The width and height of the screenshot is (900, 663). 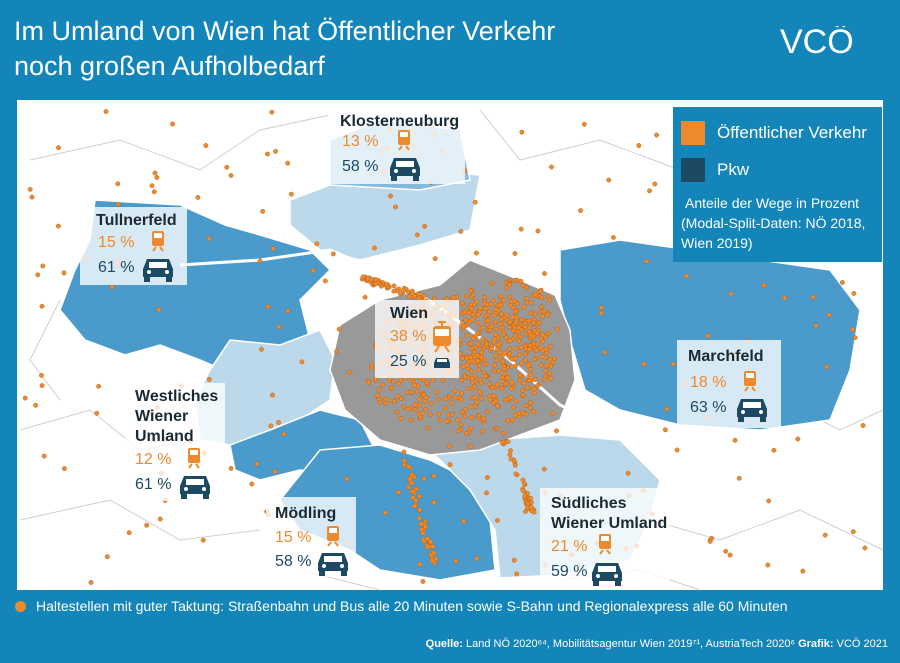 What do you see at coordinates (136, 220) in the screenshot?
I see `region-tullnerfeld-name: Tullnerfeld` at bounding box center [136, 220].